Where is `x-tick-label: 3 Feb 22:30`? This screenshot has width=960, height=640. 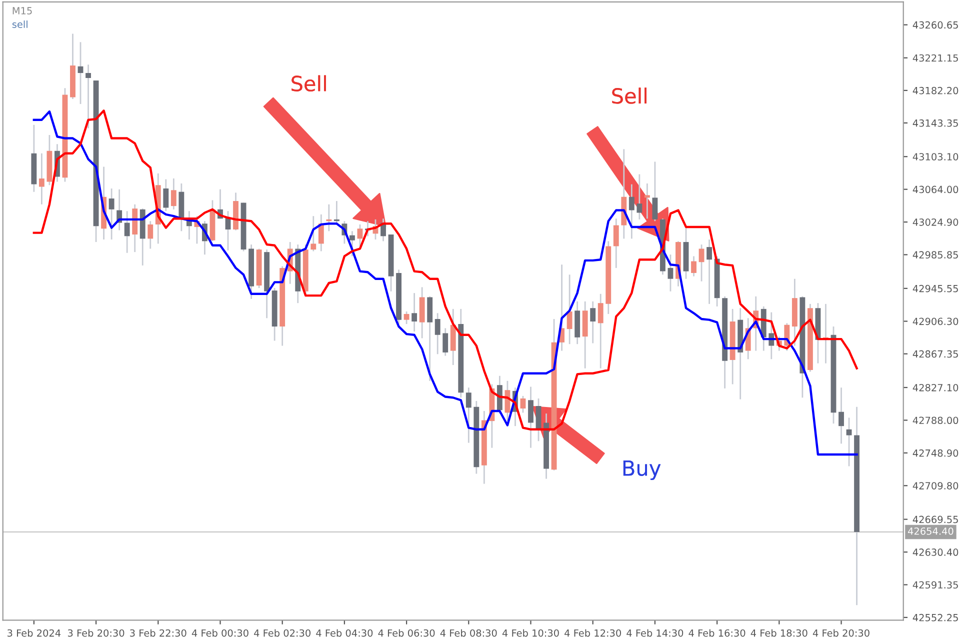
x-tick-label: 3 Feb 22:30 is located at coordinates (158, 633).